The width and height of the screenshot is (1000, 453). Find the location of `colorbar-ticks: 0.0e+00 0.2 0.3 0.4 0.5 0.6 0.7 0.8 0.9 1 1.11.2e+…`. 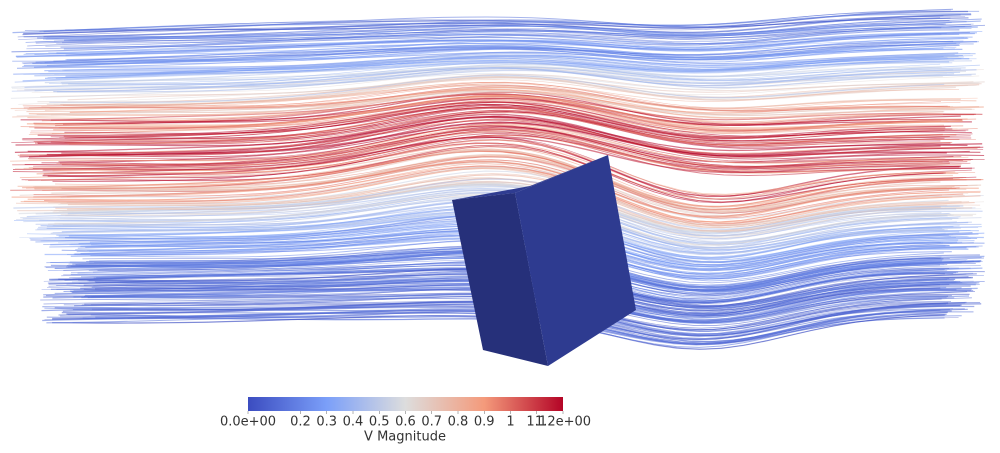

colorbar-ticks: 0.0e+00 0.2 0.3 0.4 0.5 0.6 0.7 0.8 0.9 1 1.11.2e+… is located at coordinates (405, 420).